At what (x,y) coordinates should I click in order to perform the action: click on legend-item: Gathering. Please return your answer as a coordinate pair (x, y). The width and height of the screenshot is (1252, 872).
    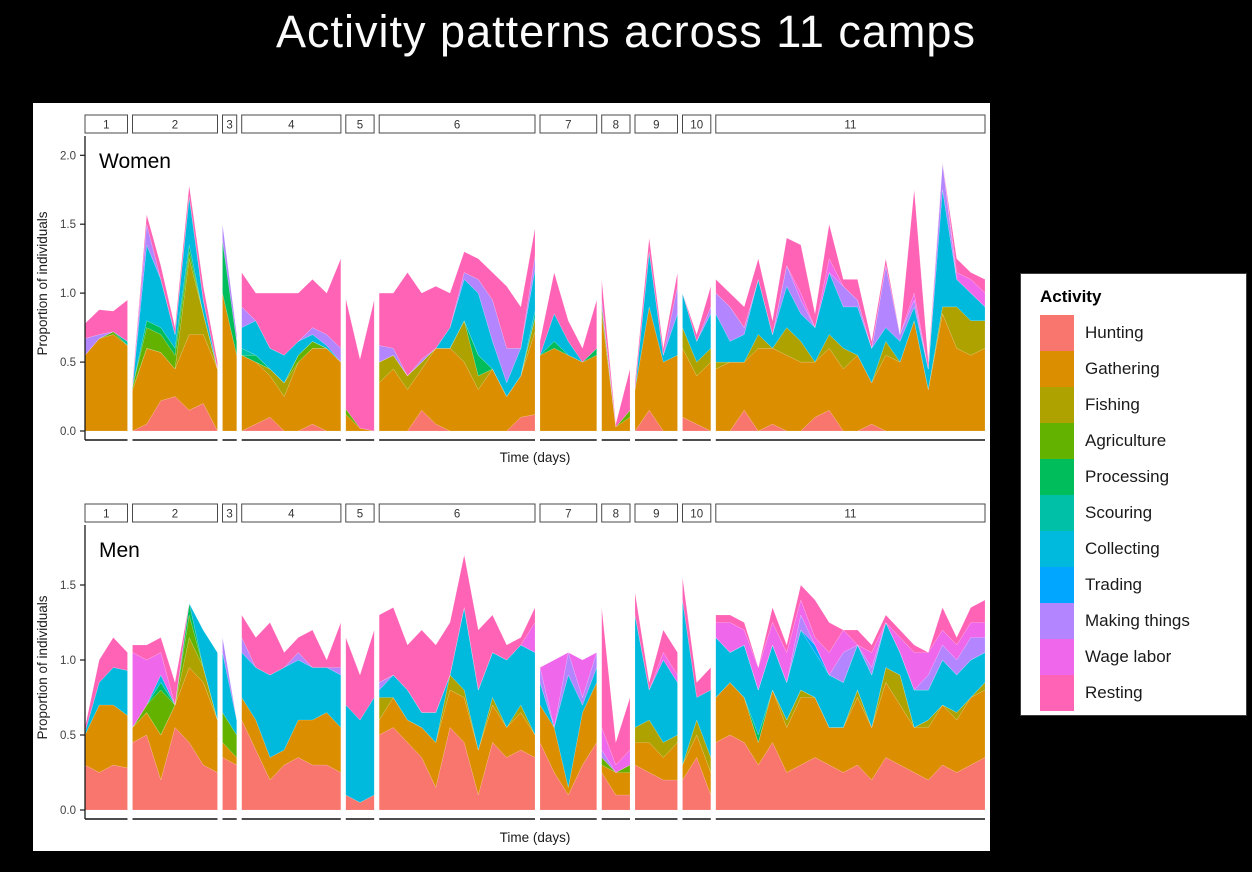
    Looking at the image, I should click on (1143, 369).